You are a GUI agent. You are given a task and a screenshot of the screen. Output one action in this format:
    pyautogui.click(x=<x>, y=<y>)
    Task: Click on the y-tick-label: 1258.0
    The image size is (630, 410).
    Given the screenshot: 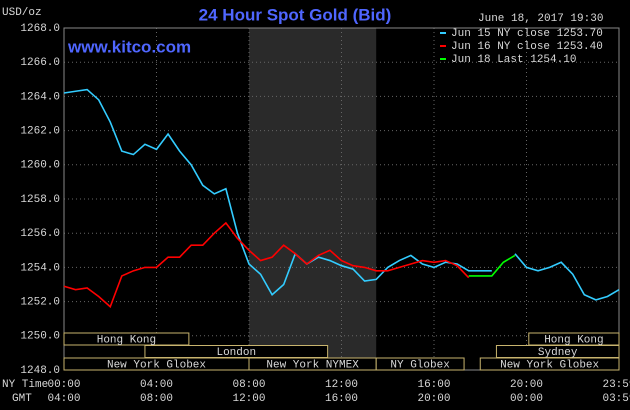 What is the action you would take?
    pyautogui.click(x=40, y=200)
    